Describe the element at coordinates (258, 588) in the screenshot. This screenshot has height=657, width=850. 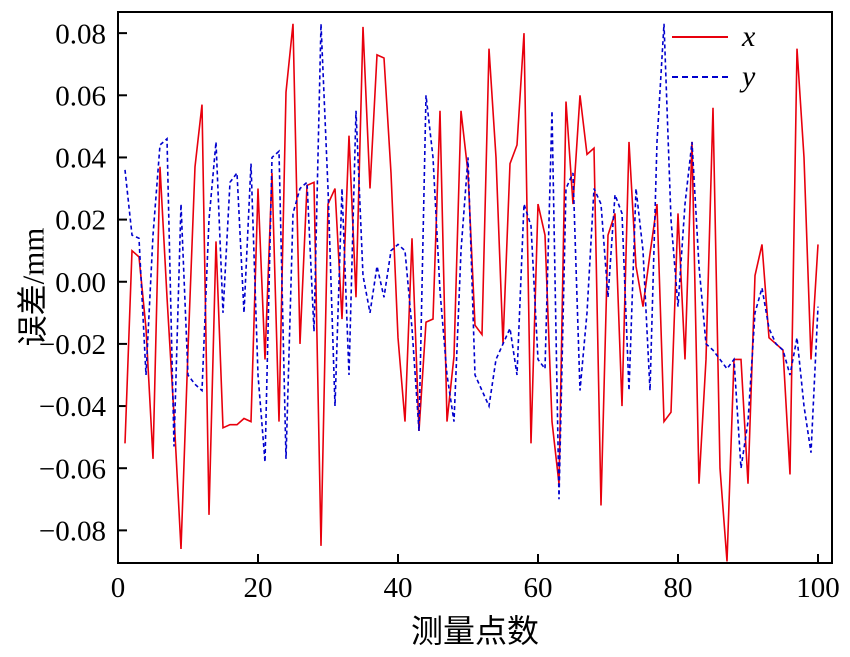
I see `x-tick-label: 20` at that location.